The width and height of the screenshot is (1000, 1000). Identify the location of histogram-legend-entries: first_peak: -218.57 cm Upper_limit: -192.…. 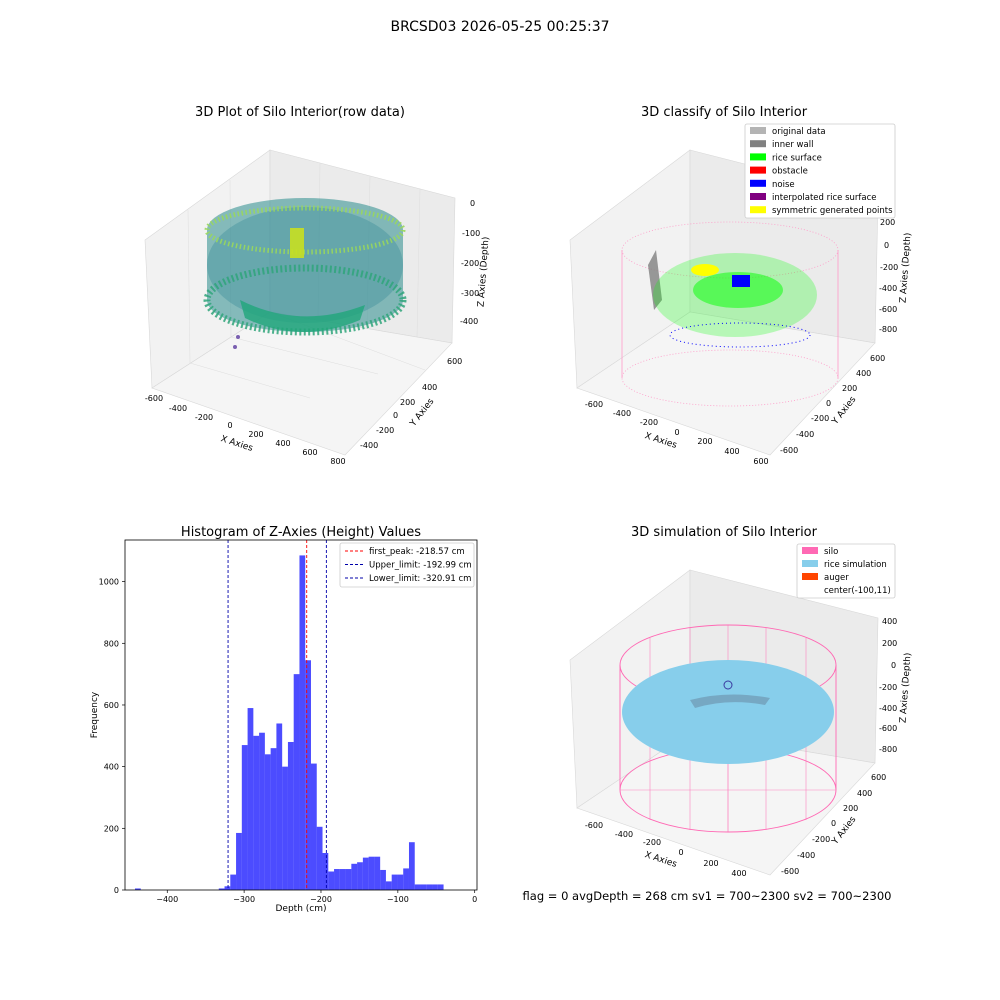
(408, 565).